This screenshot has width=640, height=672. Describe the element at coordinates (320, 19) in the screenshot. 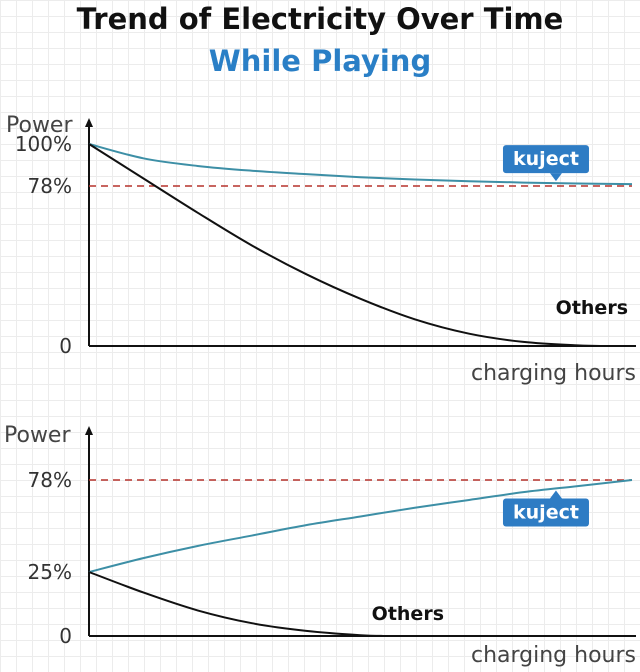

I see `chart-title: Trend of Electricity Over Time` at that location.